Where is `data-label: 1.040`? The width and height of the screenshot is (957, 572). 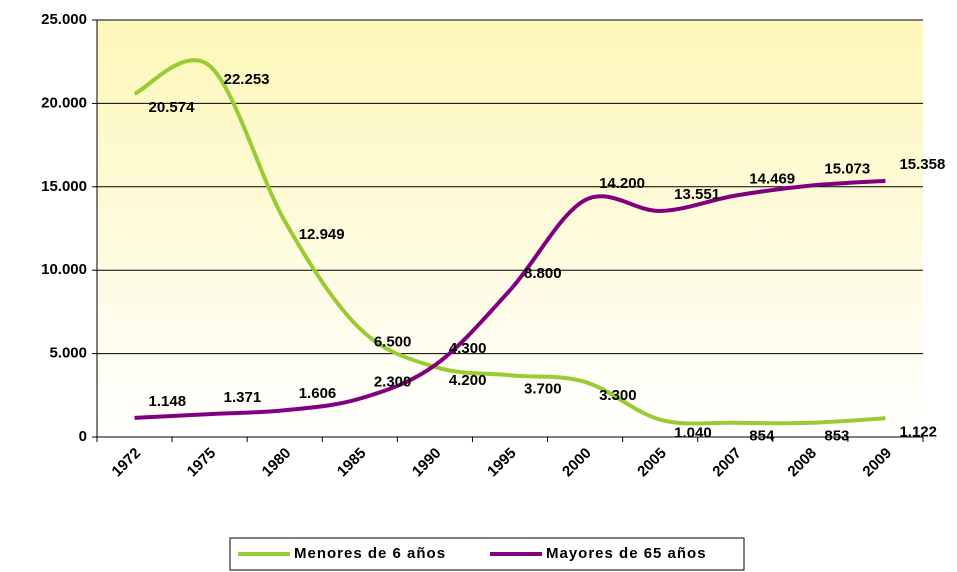
data-label: 1.040 is located at coordinates (693, 433).